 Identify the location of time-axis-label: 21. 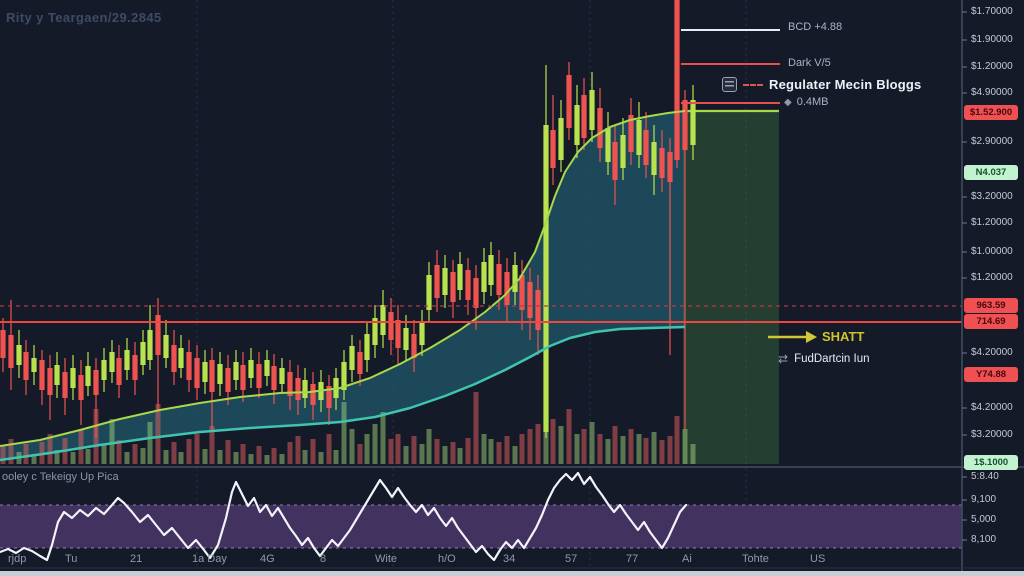
(136, 559).